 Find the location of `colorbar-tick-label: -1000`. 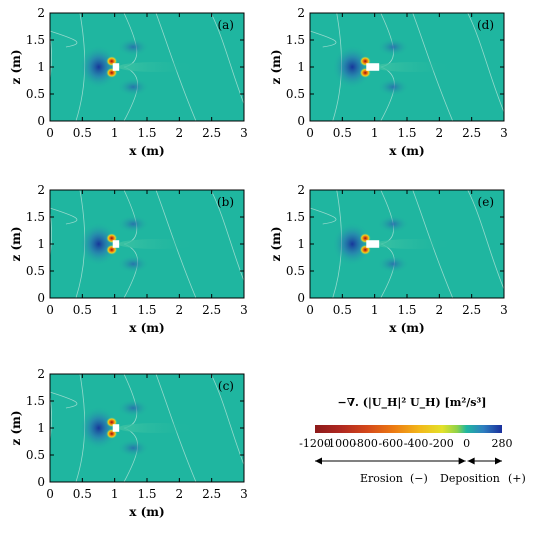

colorbar-tick-label: -1000 is located at coordinates (340, 443).